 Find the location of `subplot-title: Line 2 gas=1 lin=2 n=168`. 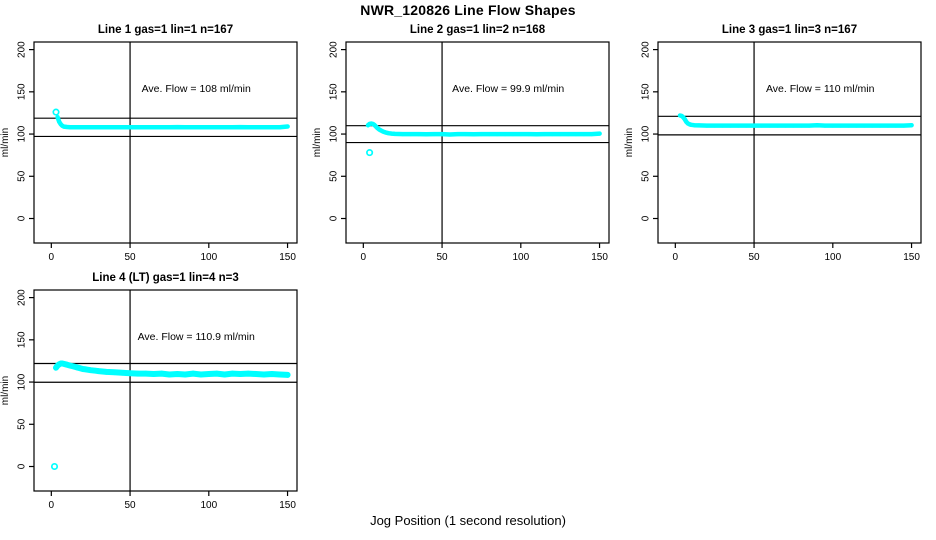

subplot-title: Line 2 gas=1 lin=2 n=168 is located at coordinates (478, 30).